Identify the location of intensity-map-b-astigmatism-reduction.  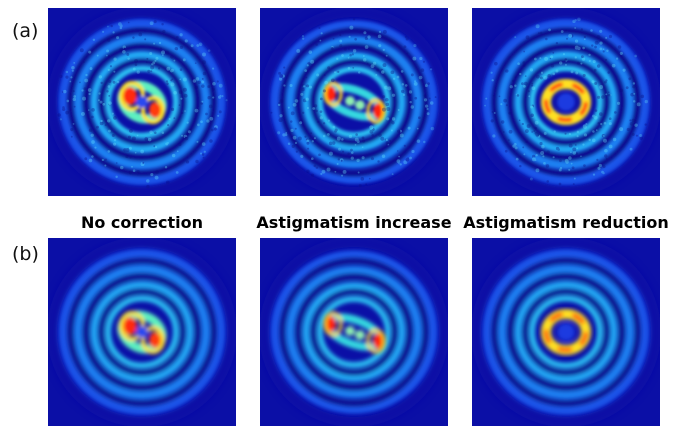
(566, 332).